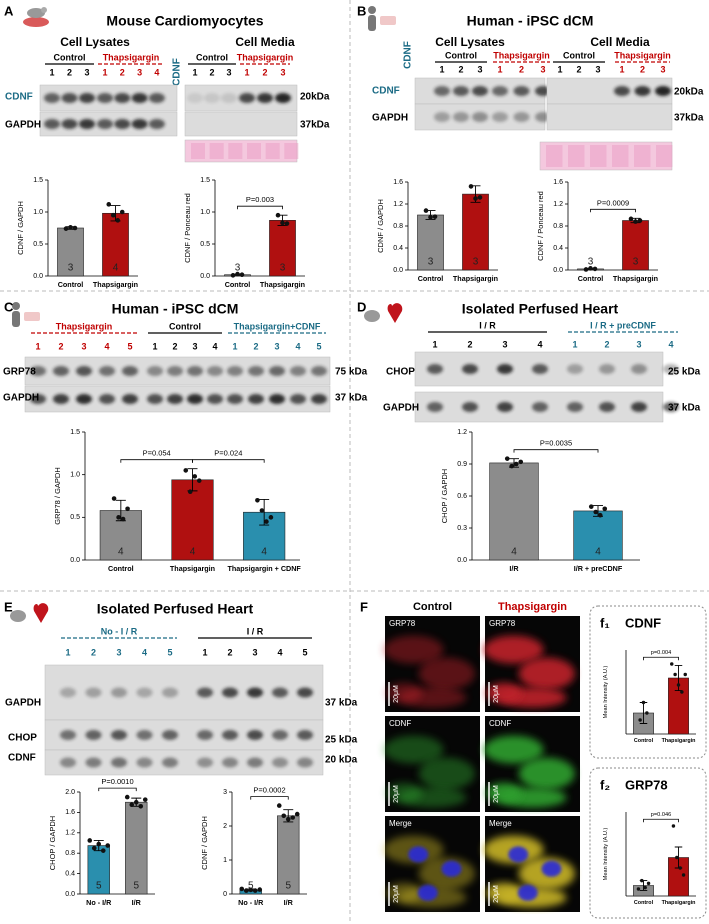 Image resolution: width=709 pixels, height=924 pixels. What do you see at coordinates (558, 226) in the screenshot?
I see `y-tick-label: 0.8` at bounding box center [558, 226].